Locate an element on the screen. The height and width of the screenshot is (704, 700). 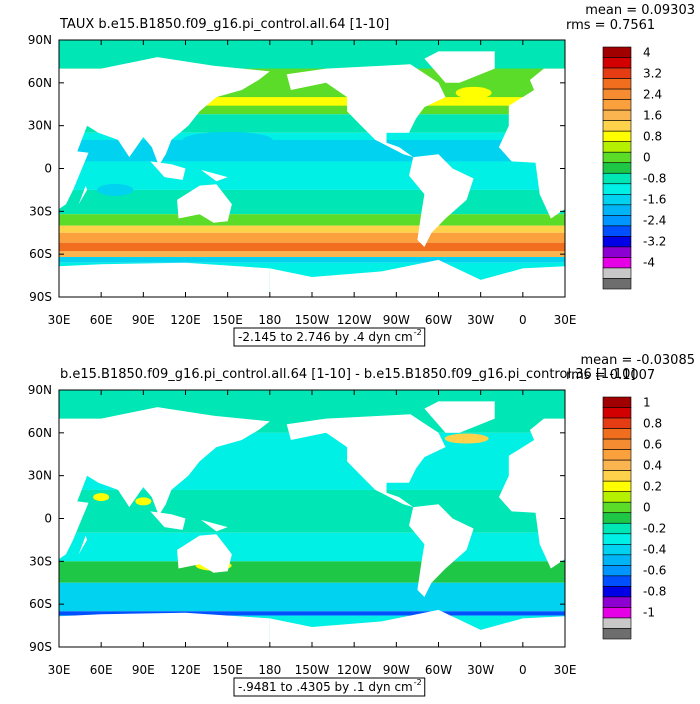
range-exponent: -2 is located at coordinates (418, 332).